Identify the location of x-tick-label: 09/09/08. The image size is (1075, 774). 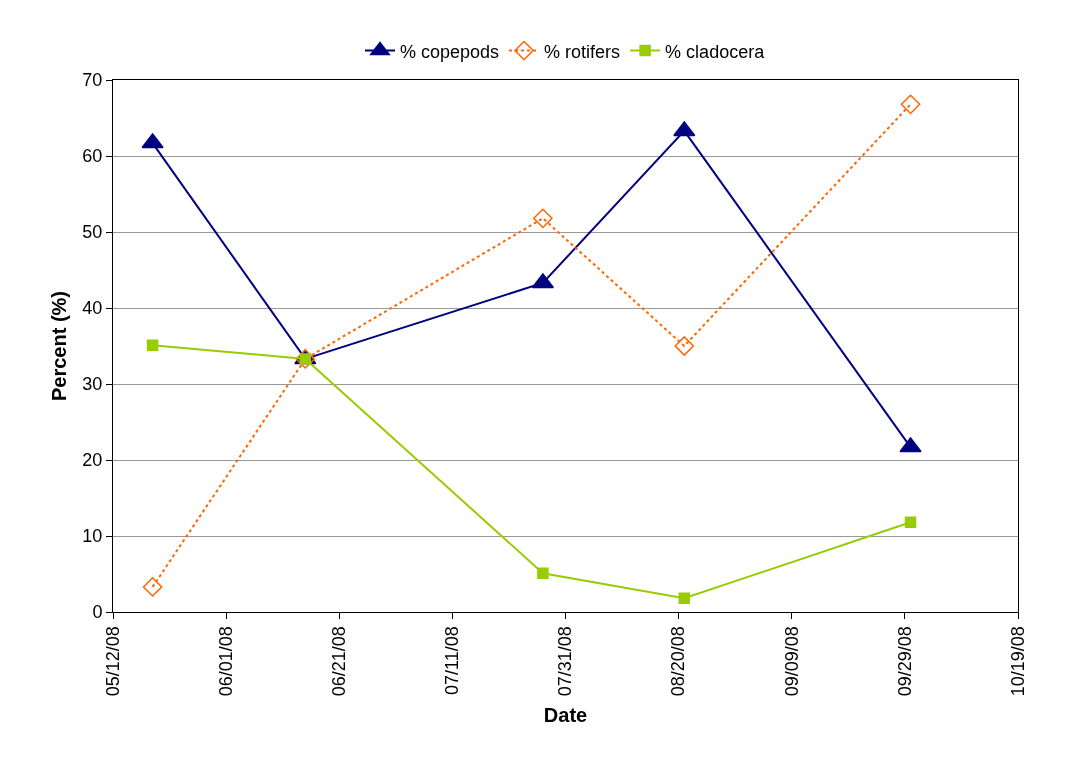
(791, 661).